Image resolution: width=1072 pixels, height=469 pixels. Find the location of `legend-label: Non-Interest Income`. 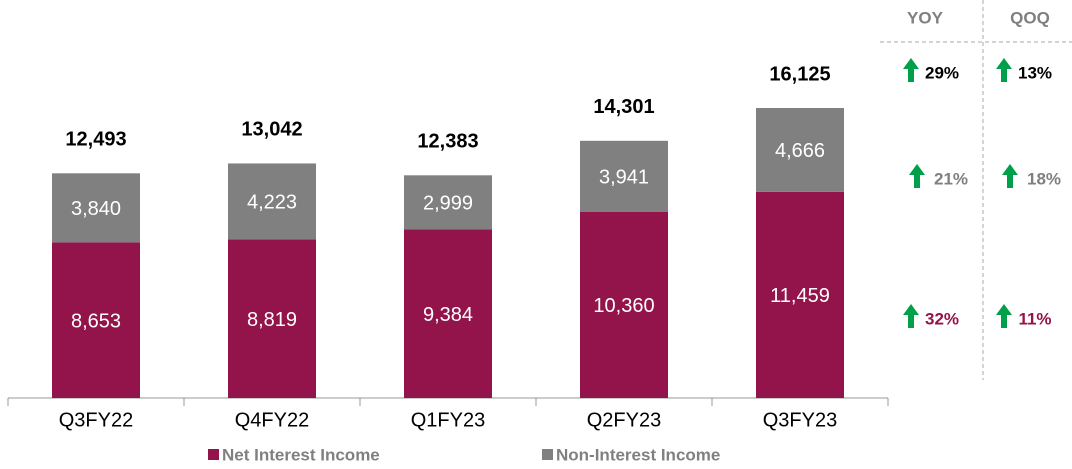

legend-label: Non-Interest Income is located at coordinates (638, 454).